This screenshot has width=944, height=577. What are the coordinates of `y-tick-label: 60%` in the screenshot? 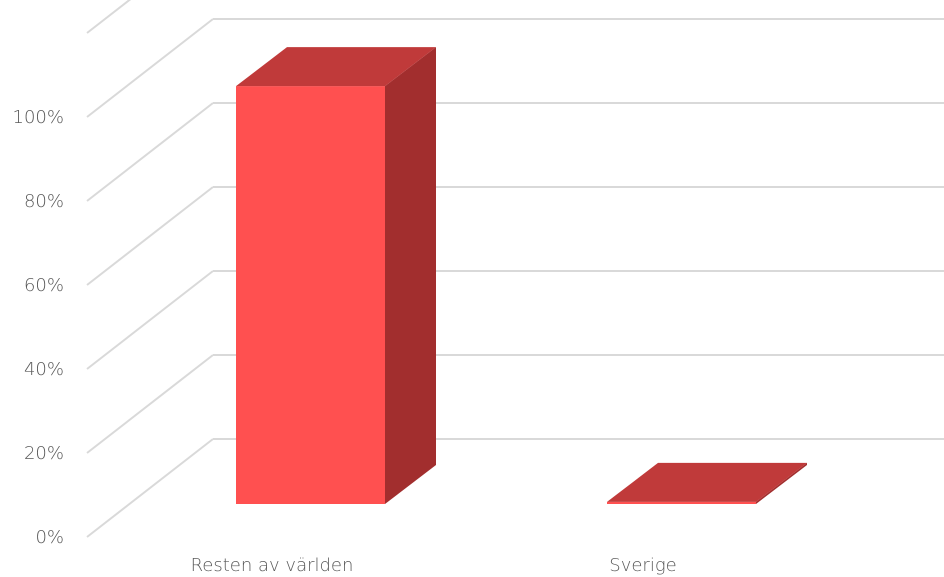 It's located at (44, 285).